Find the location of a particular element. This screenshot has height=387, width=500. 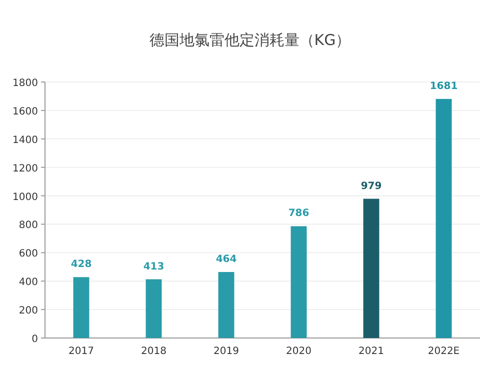

data-label: 464 is located at coordinates (226, 260).